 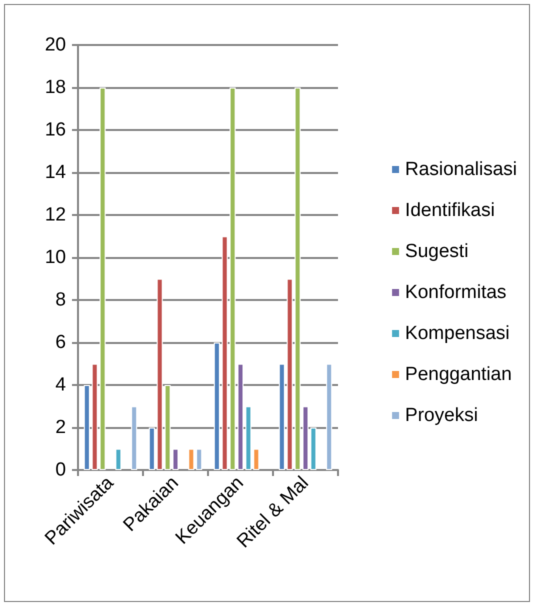 I want to click on y-tick-label: 2, so click(x=60, y=427).